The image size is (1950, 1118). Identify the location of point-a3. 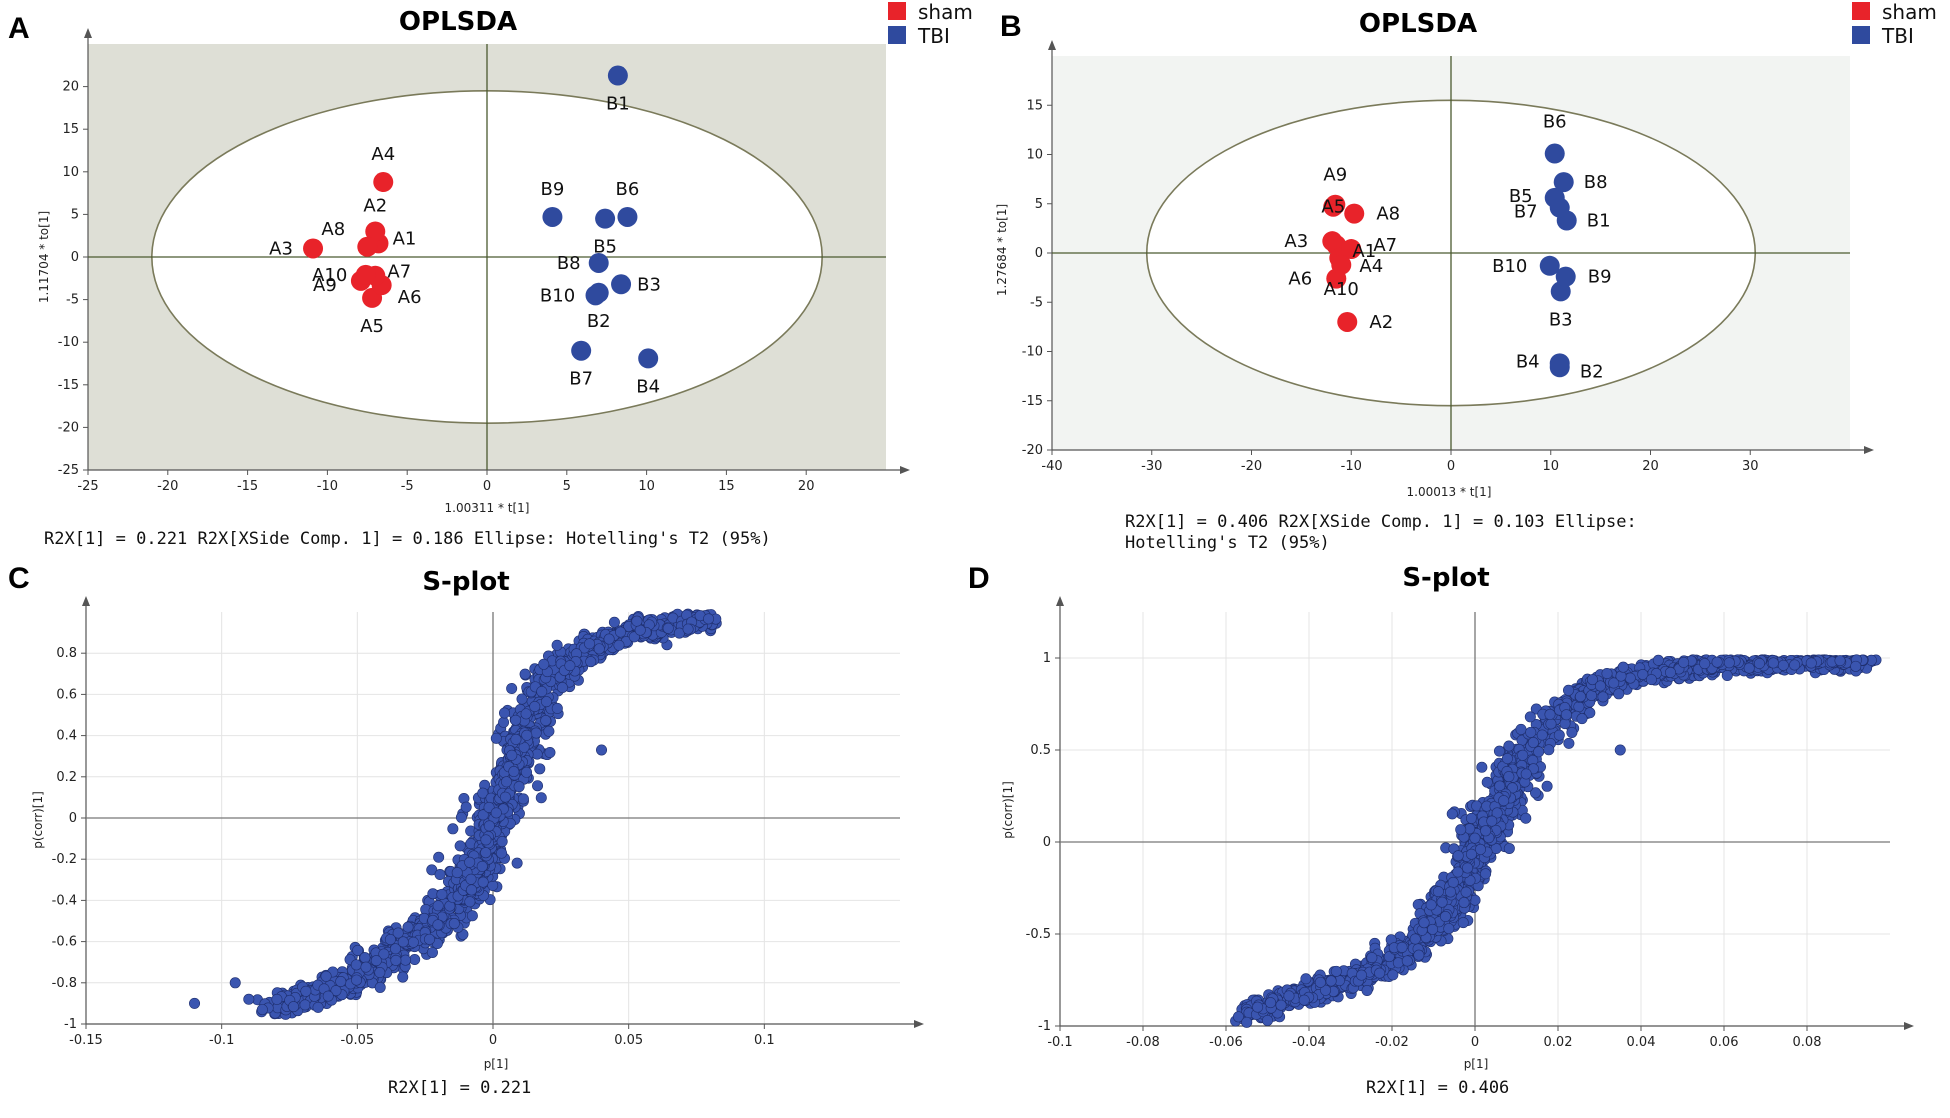
(1332, 241).